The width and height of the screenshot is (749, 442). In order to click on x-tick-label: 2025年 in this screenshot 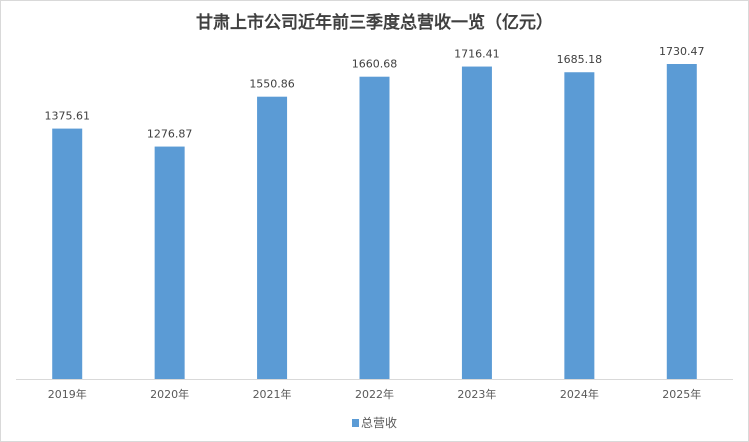, I will do `click(681, 394)`.